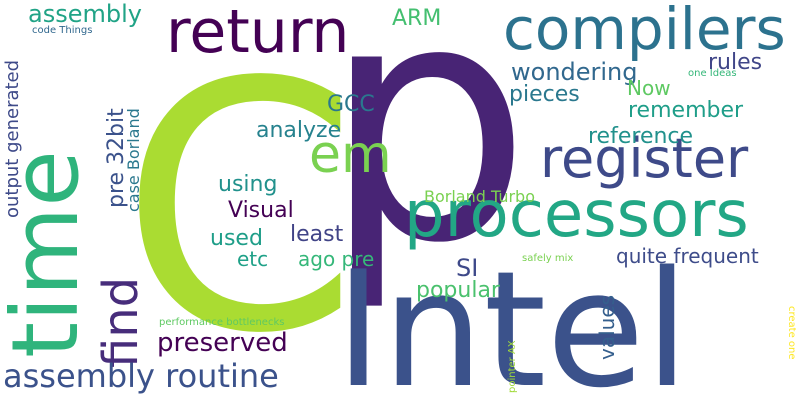 The height and width of the screenshot is (400, 800). I want to click on word-rules: rules, so click(735, 62).